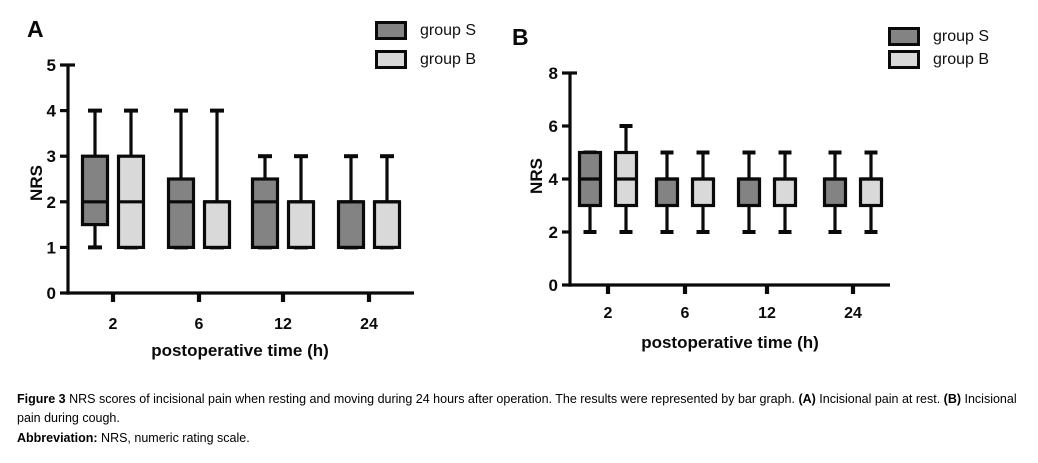  I want to click on y-tick-label: 1, so click(51, 247).